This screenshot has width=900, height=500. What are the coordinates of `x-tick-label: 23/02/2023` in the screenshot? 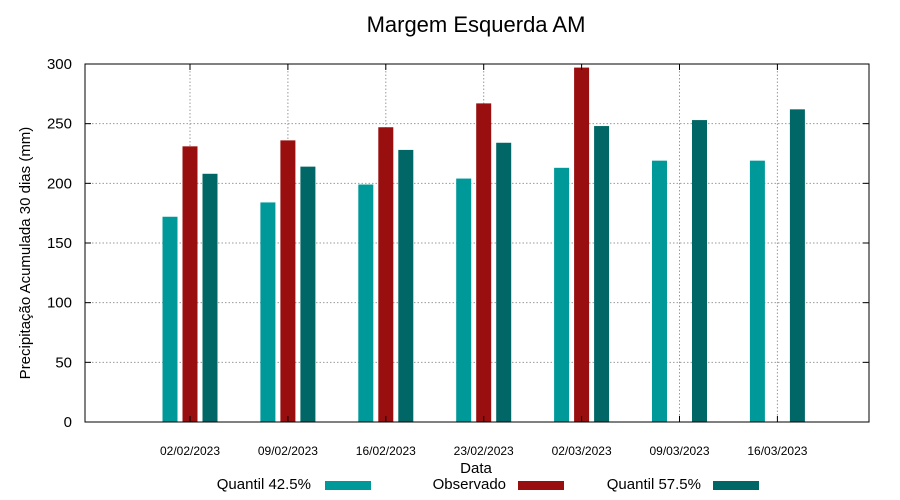 It's located at (484, 451).